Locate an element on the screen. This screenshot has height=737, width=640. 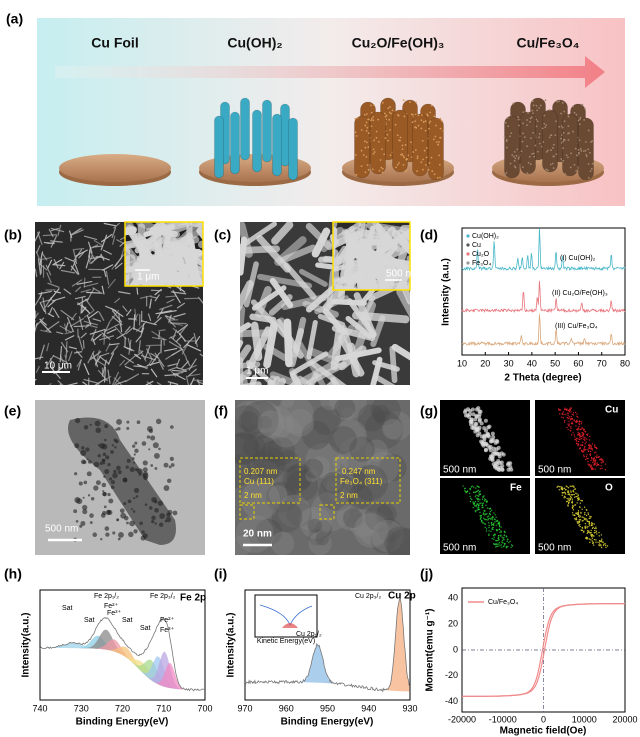
scale-text: 500 nm is located at coordinates (554, 470).